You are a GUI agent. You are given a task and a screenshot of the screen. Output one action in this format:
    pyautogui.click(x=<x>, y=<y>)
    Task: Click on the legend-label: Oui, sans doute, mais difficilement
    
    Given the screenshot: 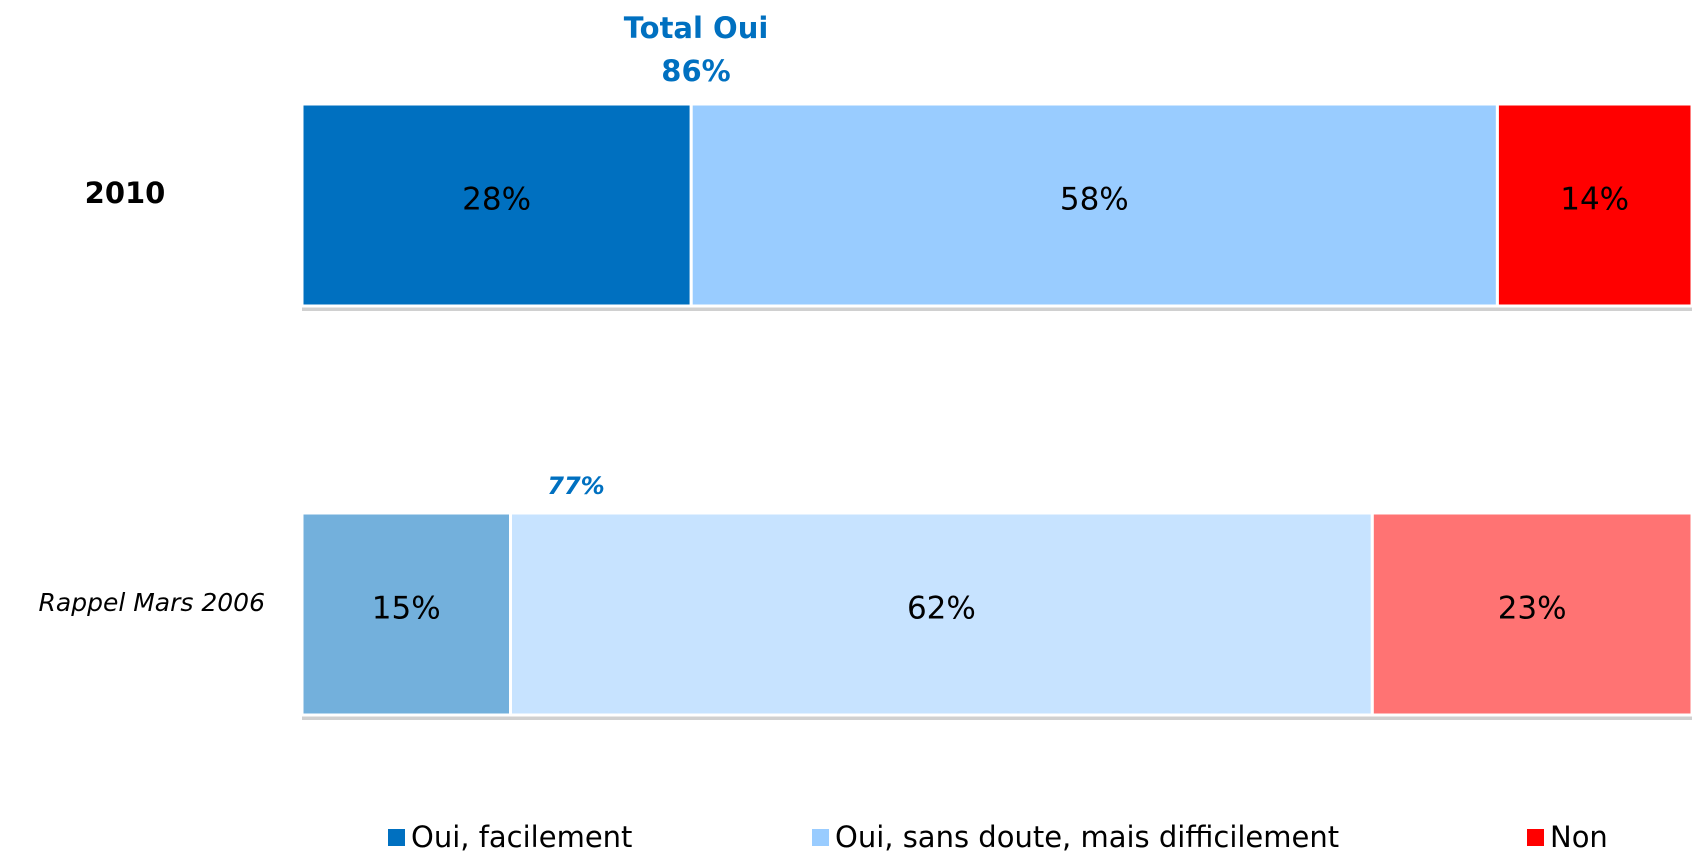 What is the action you would take?
    pyautogui.click(x=1087, y=837)
    